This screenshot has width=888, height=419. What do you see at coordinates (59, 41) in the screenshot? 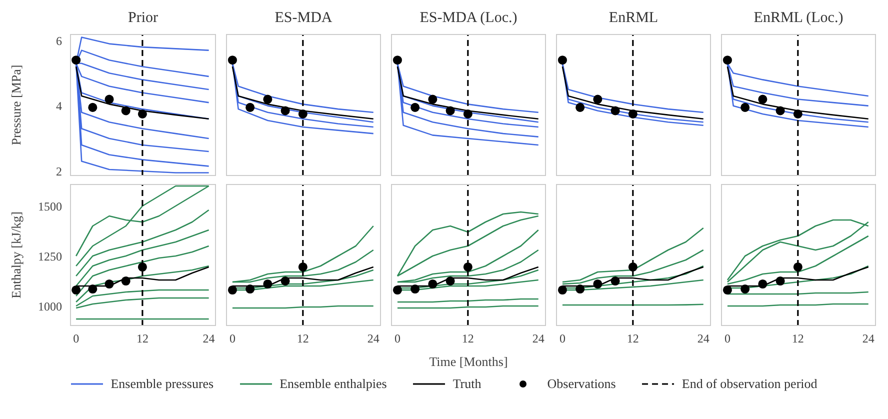
I see `y-tick-label: 6` at bounding box center [59, 41].